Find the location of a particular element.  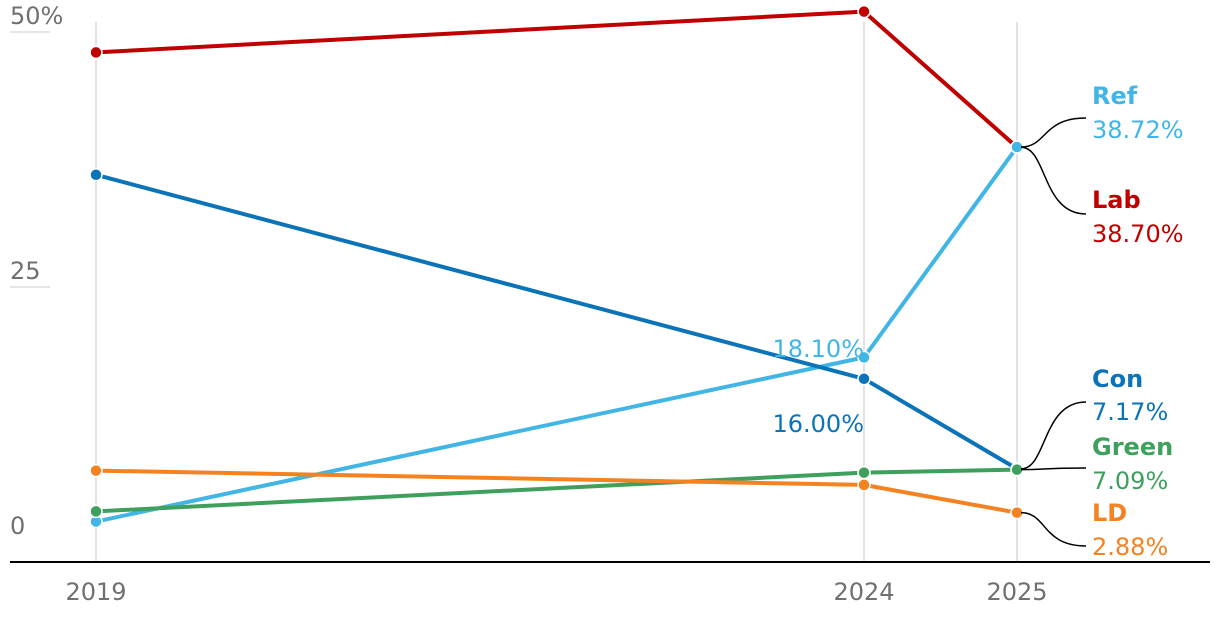

y-tick-label: 50% is located at coordinates (36, 16).